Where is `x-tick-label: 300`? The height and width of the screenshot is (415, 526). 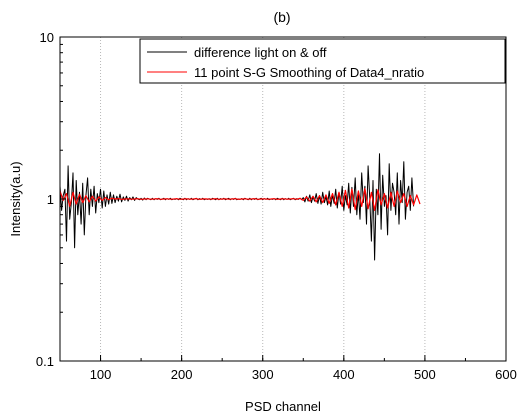
x-tick-label: 300 is located at coordinates (263, 374).